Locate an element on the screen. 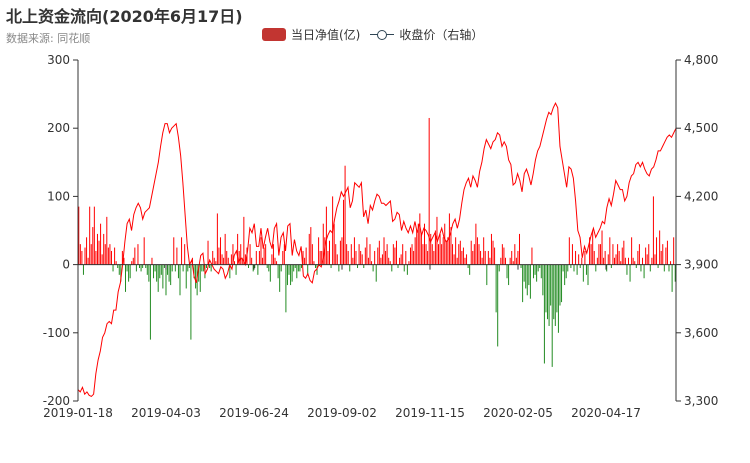 This screenshot has width=750, height=463. legend-item-net-value: 当日净值(亿) is located at coordinates (311, 34).